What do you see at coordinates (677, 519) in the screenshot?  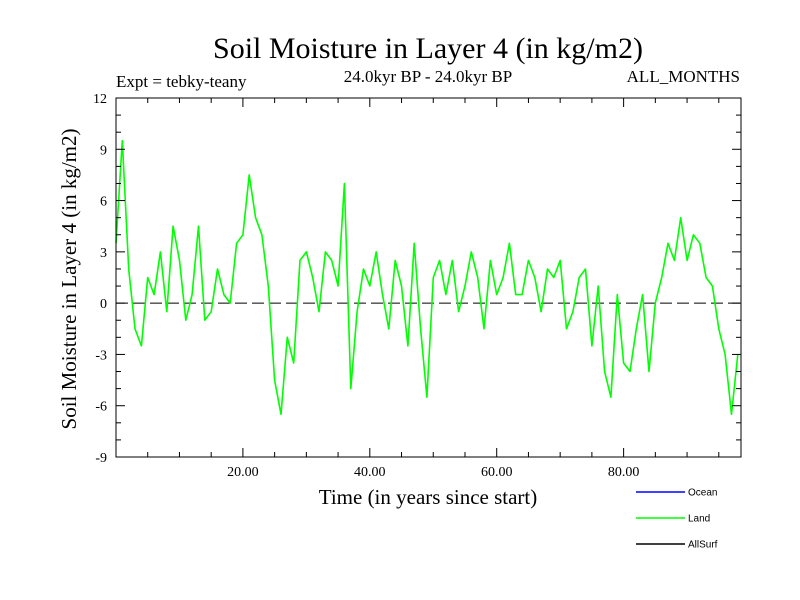 I see `legend: Ocean Land AllSurf` at bounding box center [677, 519].